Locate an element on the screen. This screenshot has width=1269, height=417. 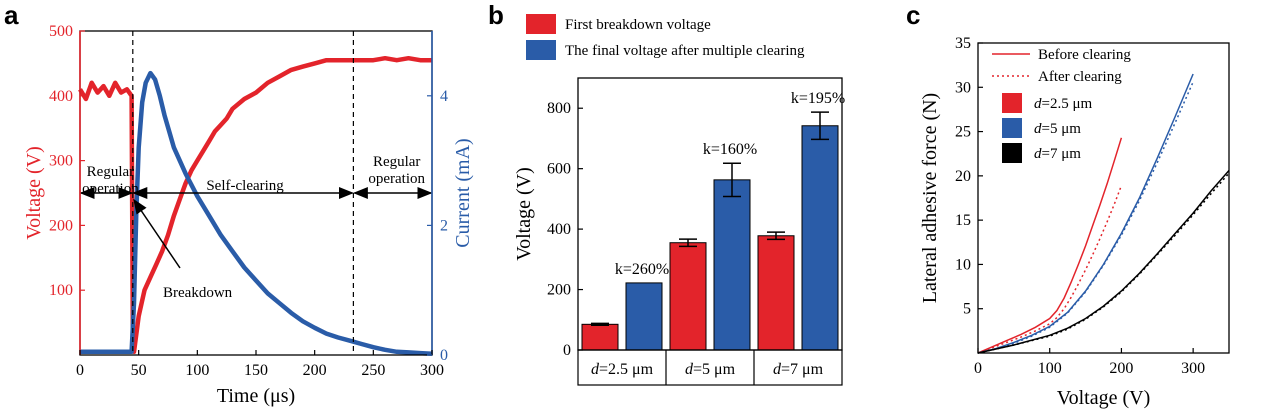
y-tick-label: 200 is located at coordinates (559, 290).